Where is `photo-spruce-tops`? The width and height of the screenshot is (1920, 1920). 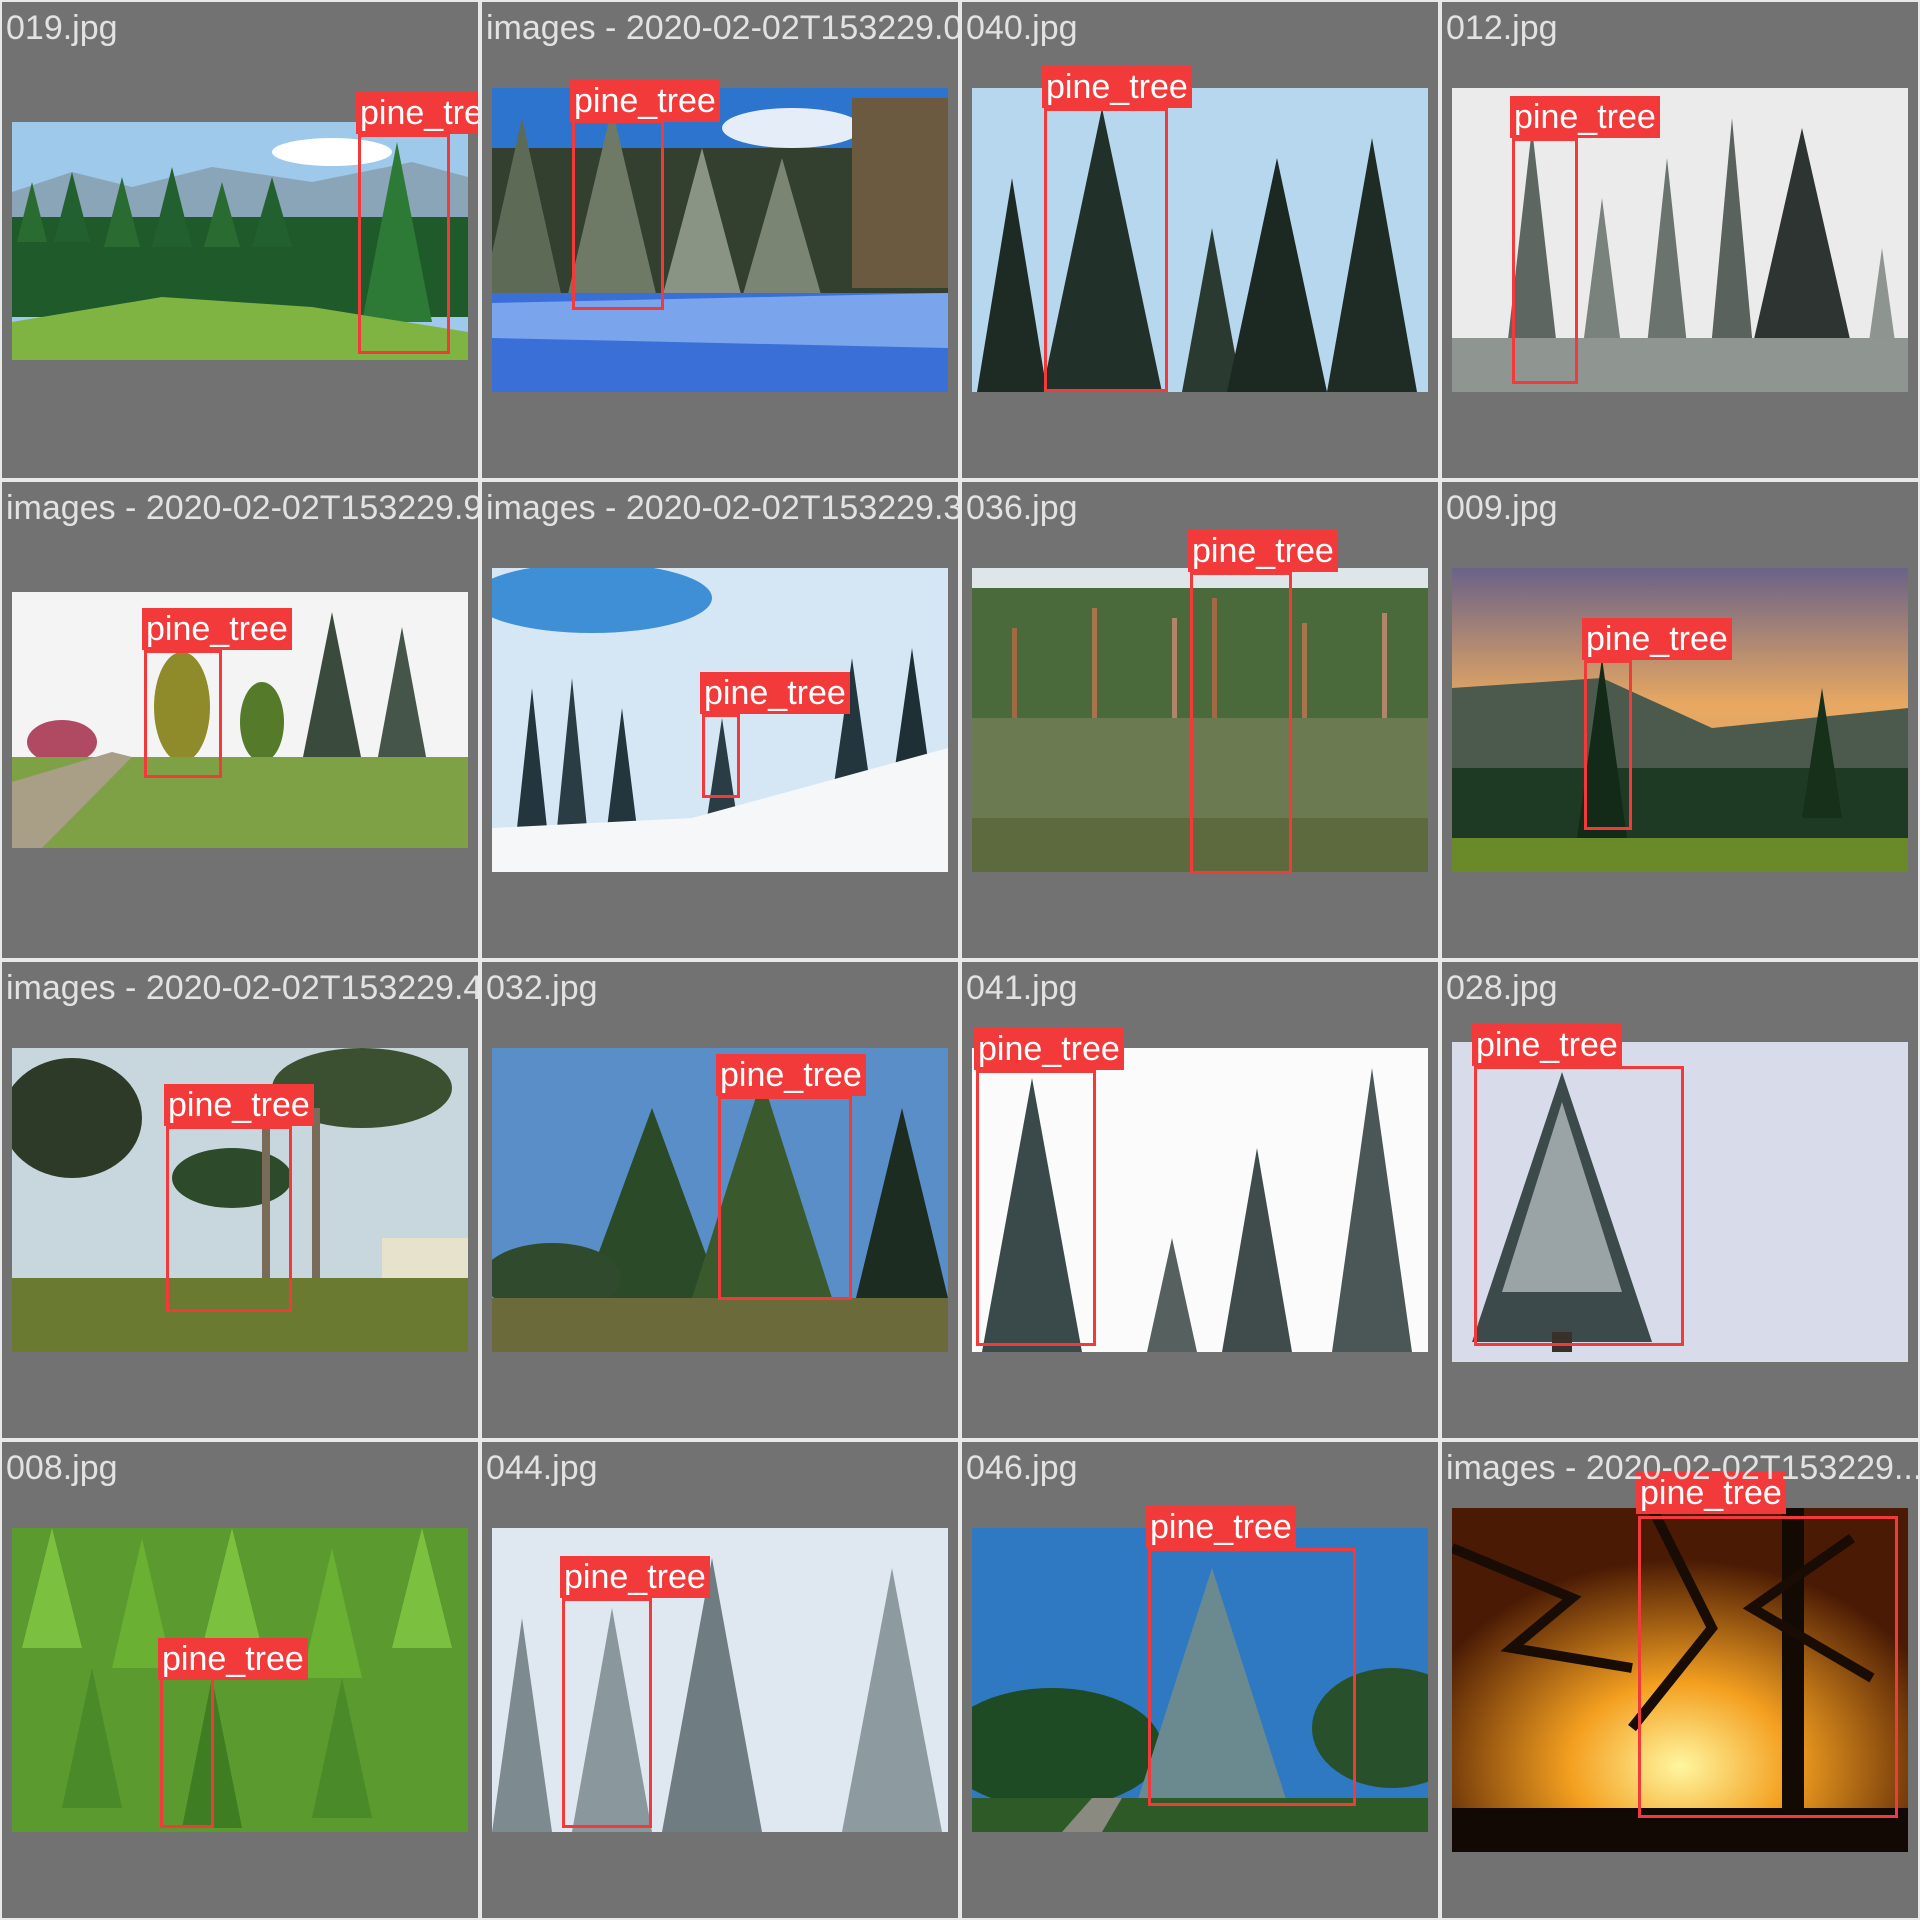 photo-spruce-tops is located at coordinates (1200, 240).